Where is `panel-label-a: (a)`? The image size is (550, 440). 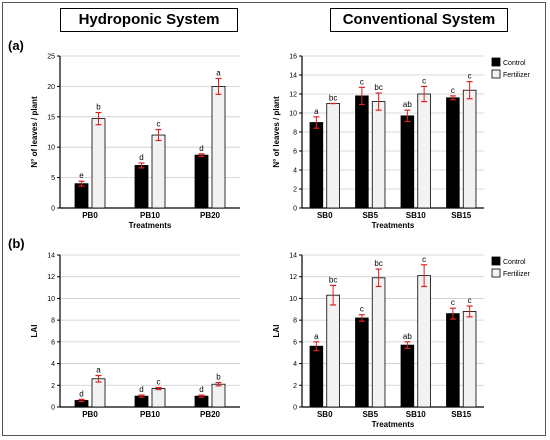 panel-label-a: (a) is located at coordinates (16, 45).